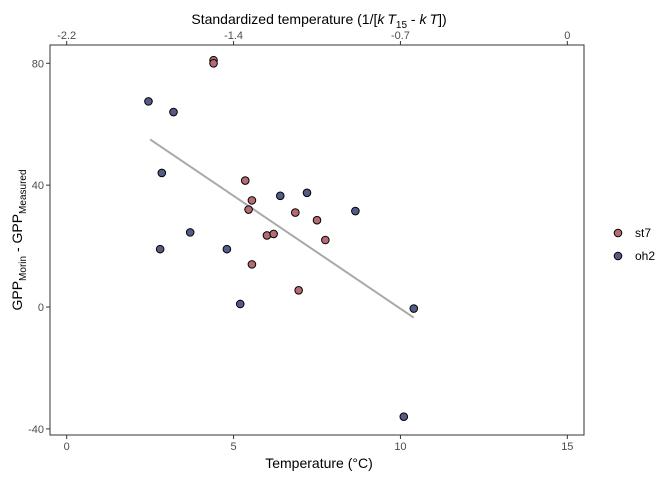 The width and height of the screenshot is (672, 480). What do you see at coordinates (618, 256) in the screenshot?
I see `legend-key-oh2` at bounding box center [618, 256].